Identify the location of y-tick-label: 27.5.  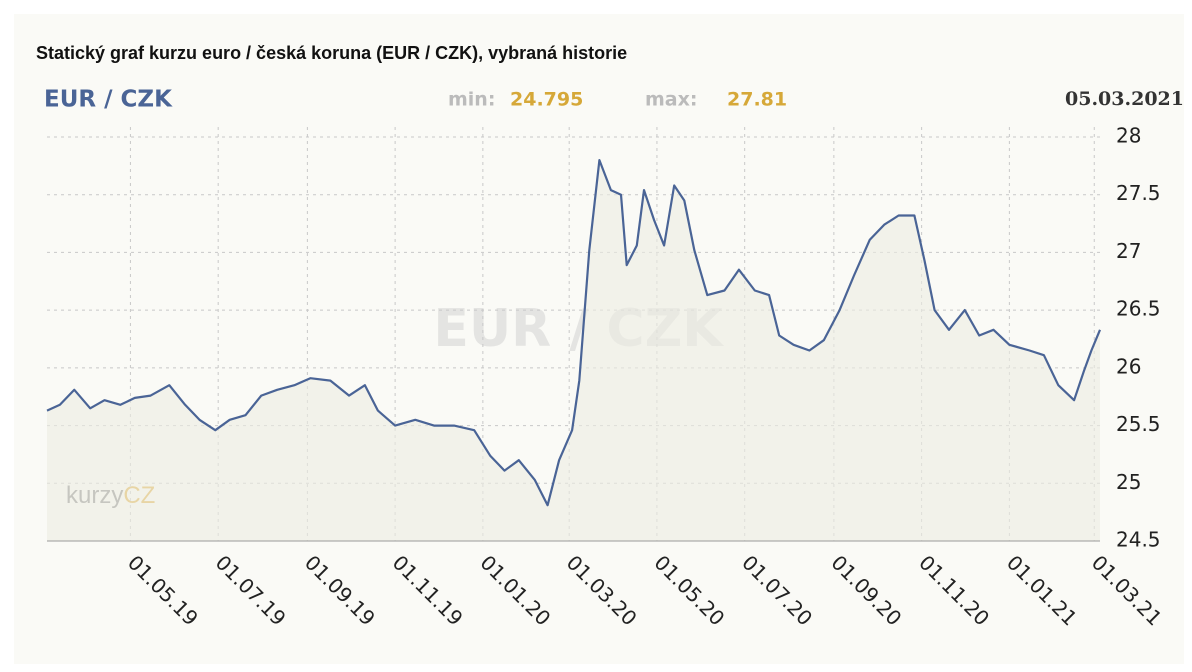
(1138, 193).